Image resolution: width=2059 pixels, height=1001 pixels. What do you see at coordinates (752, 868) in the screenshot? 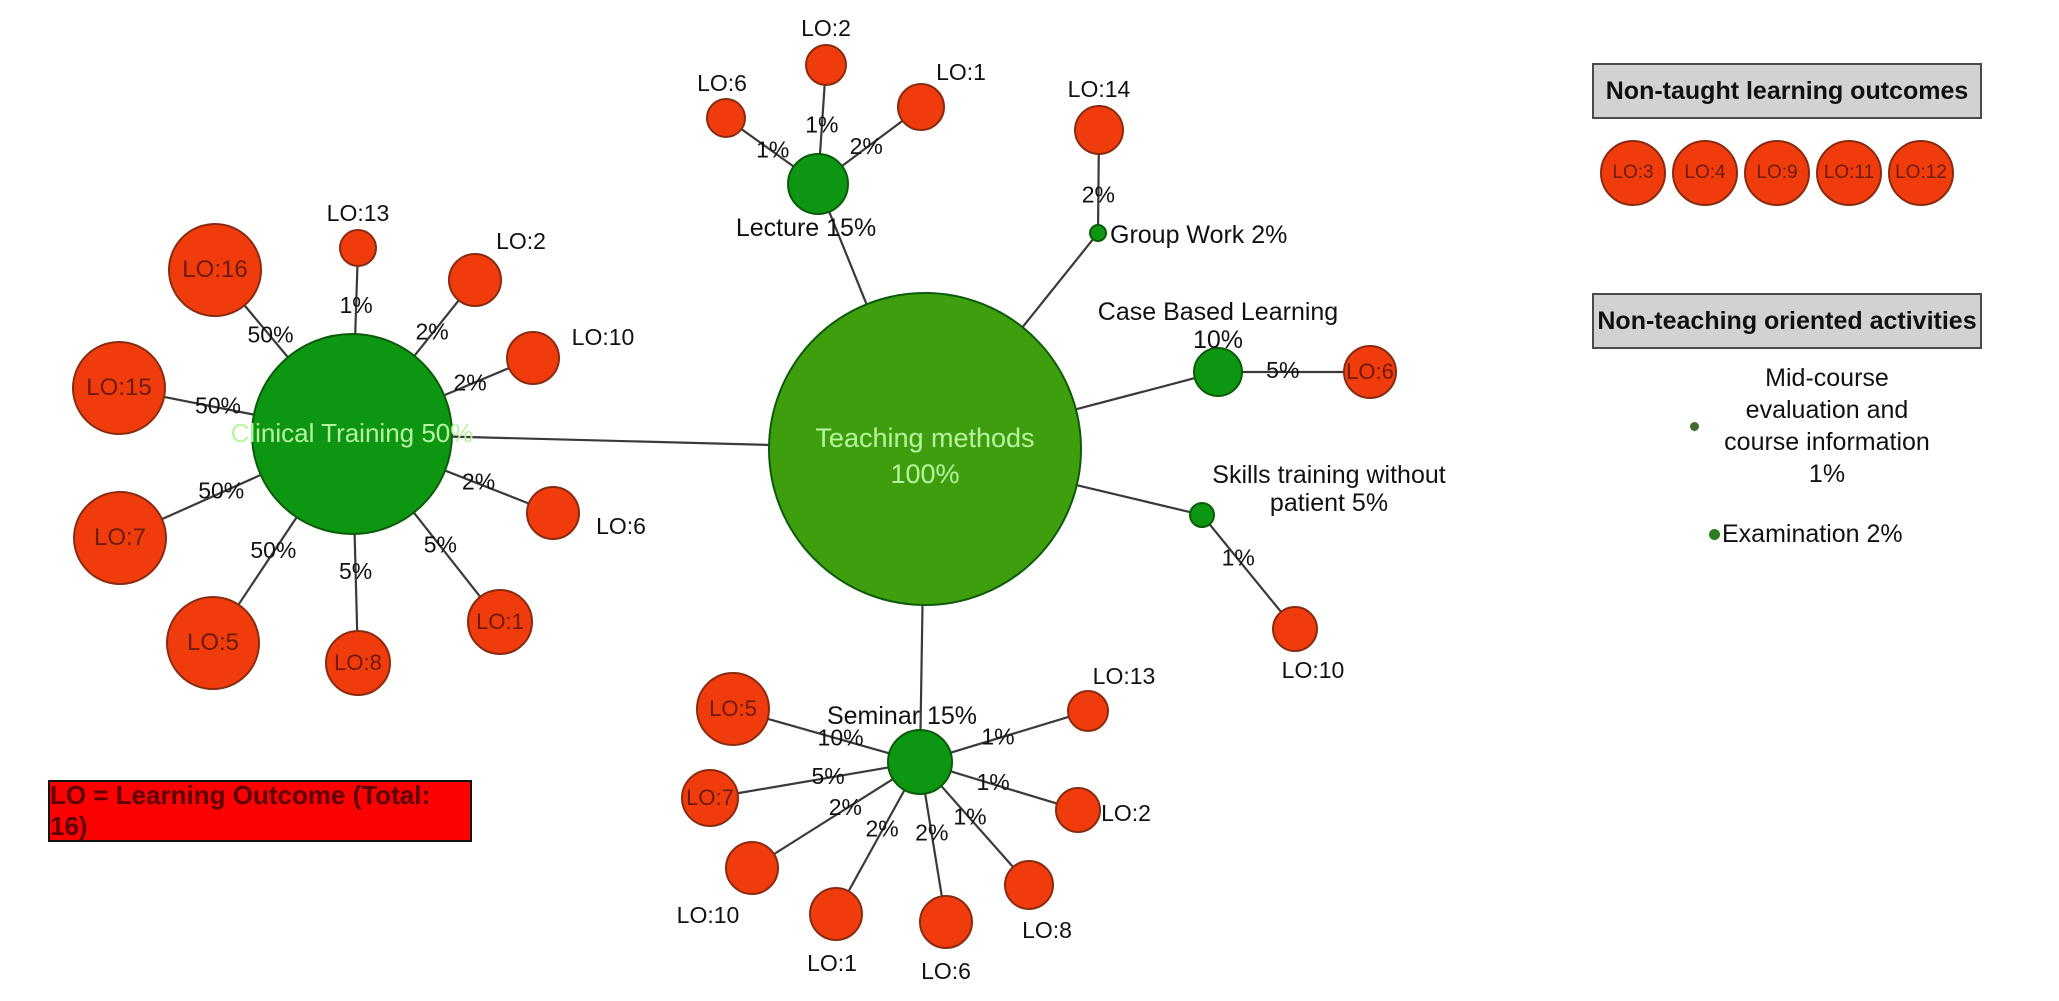
I see `node-seminar-lo10` at bounding box center [752, 868].